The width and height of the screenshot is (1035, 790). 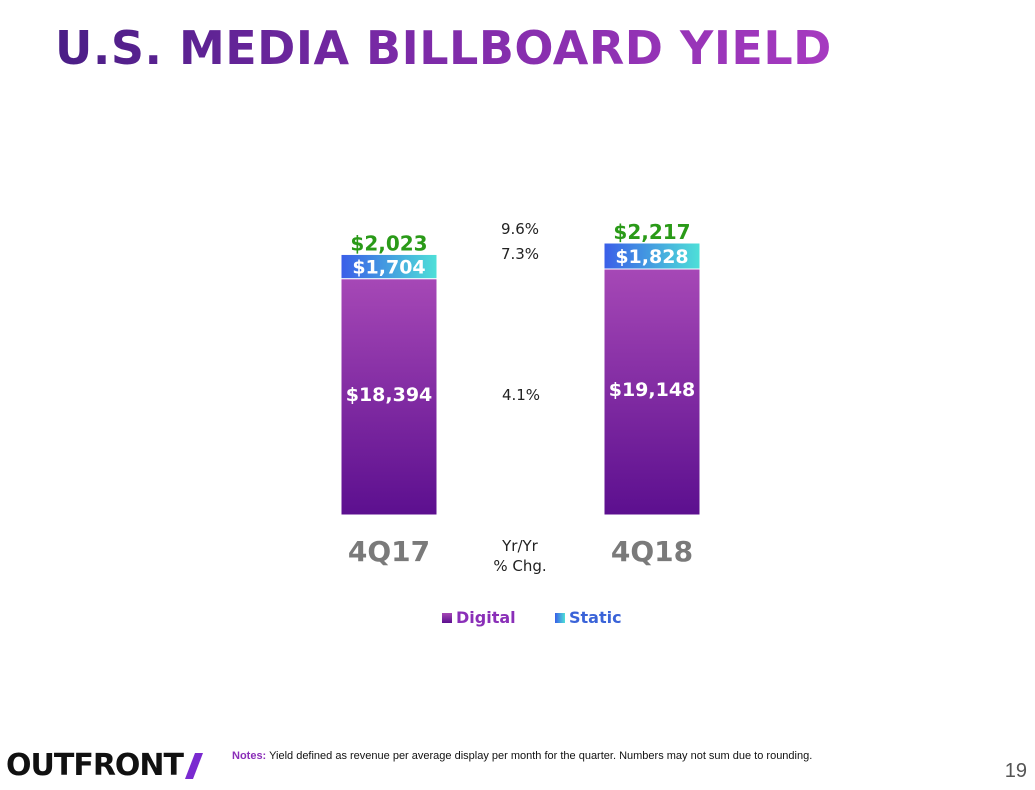 I want to click on legend-label-static: Static, so click(x=595, y=617).